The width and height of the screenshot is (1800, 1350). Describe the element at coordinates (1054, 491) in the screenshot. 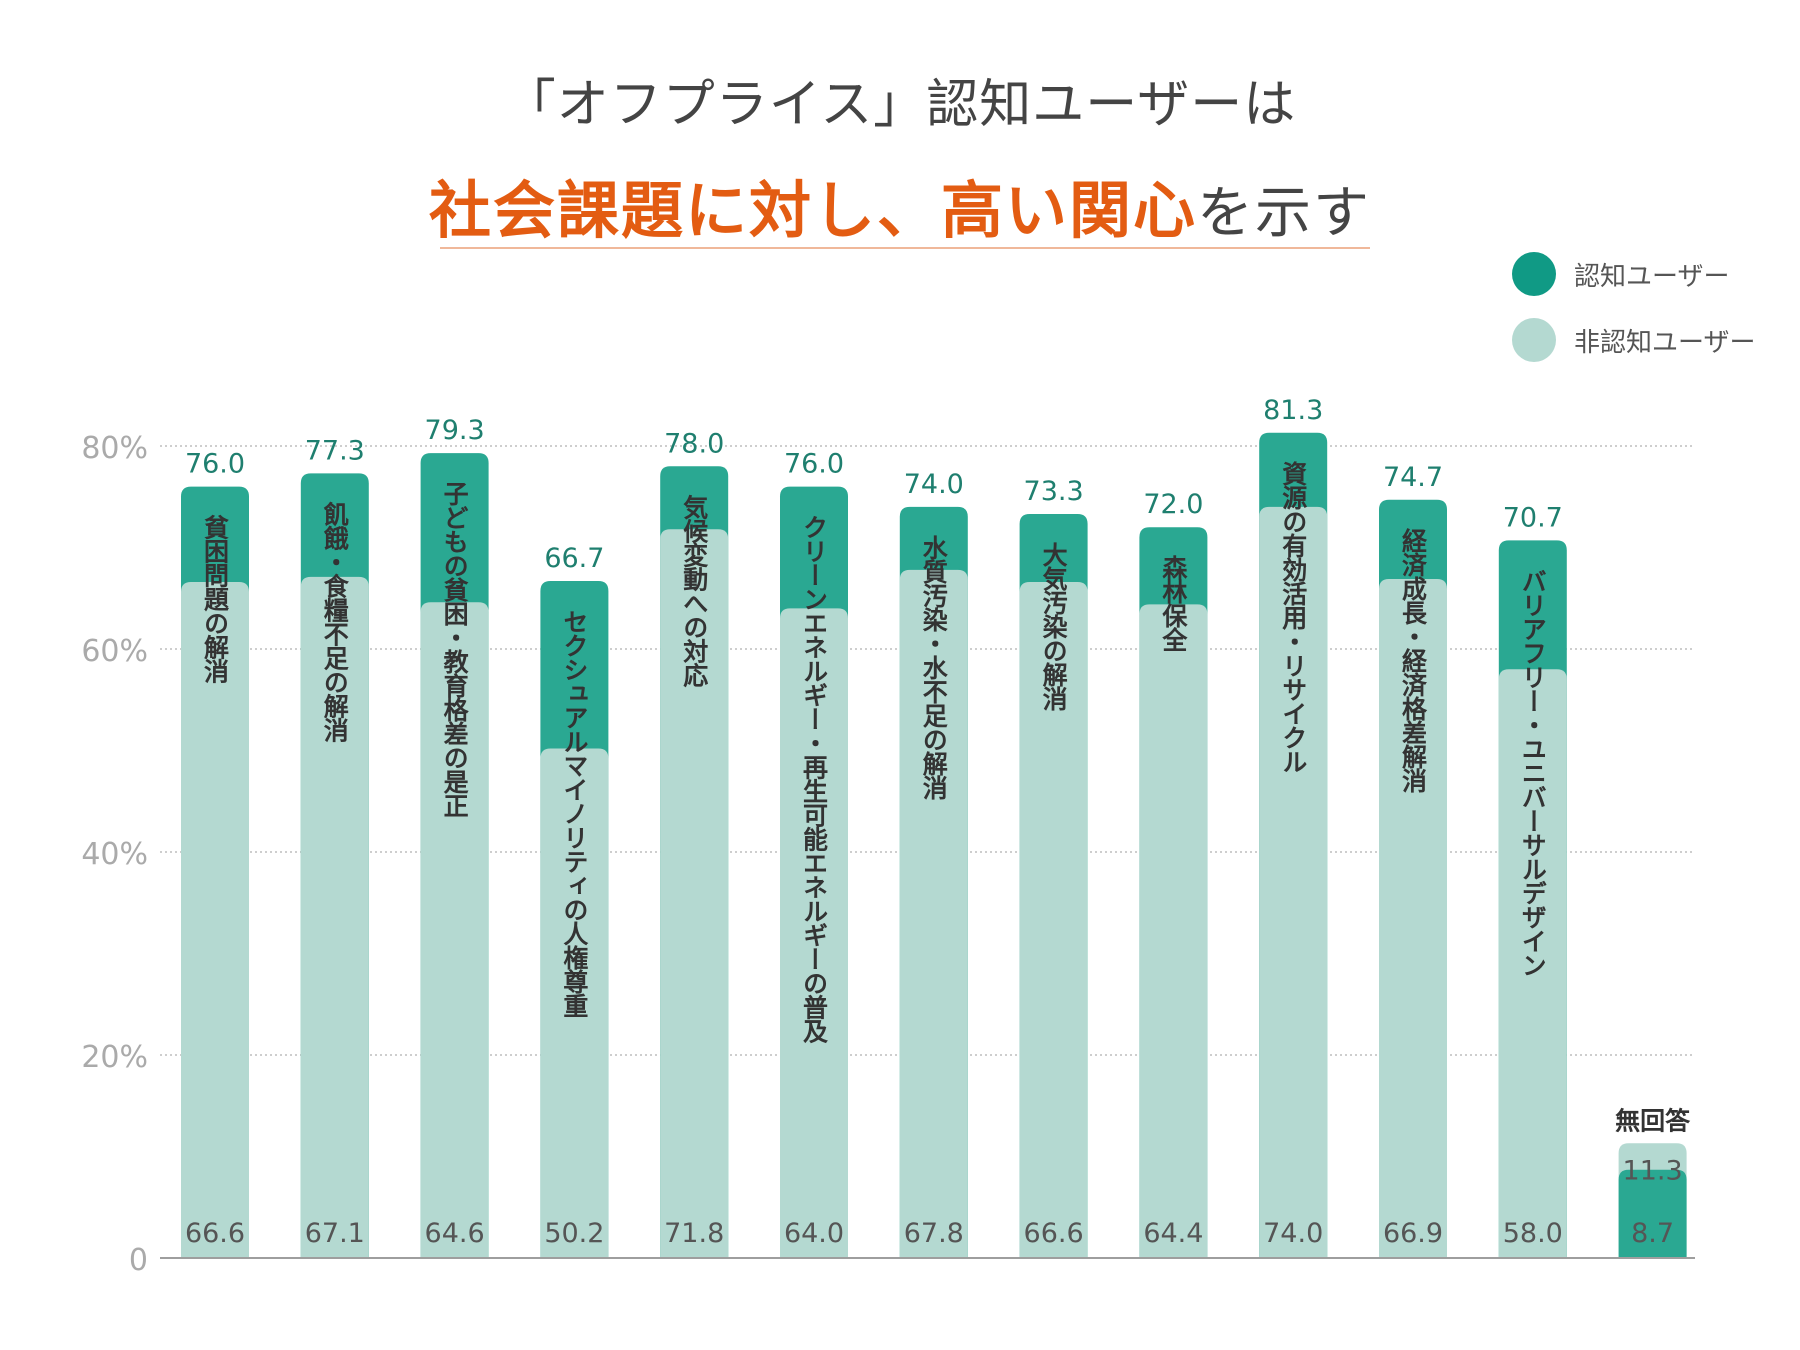

I see `data-label-aware: 73.3` at that location.